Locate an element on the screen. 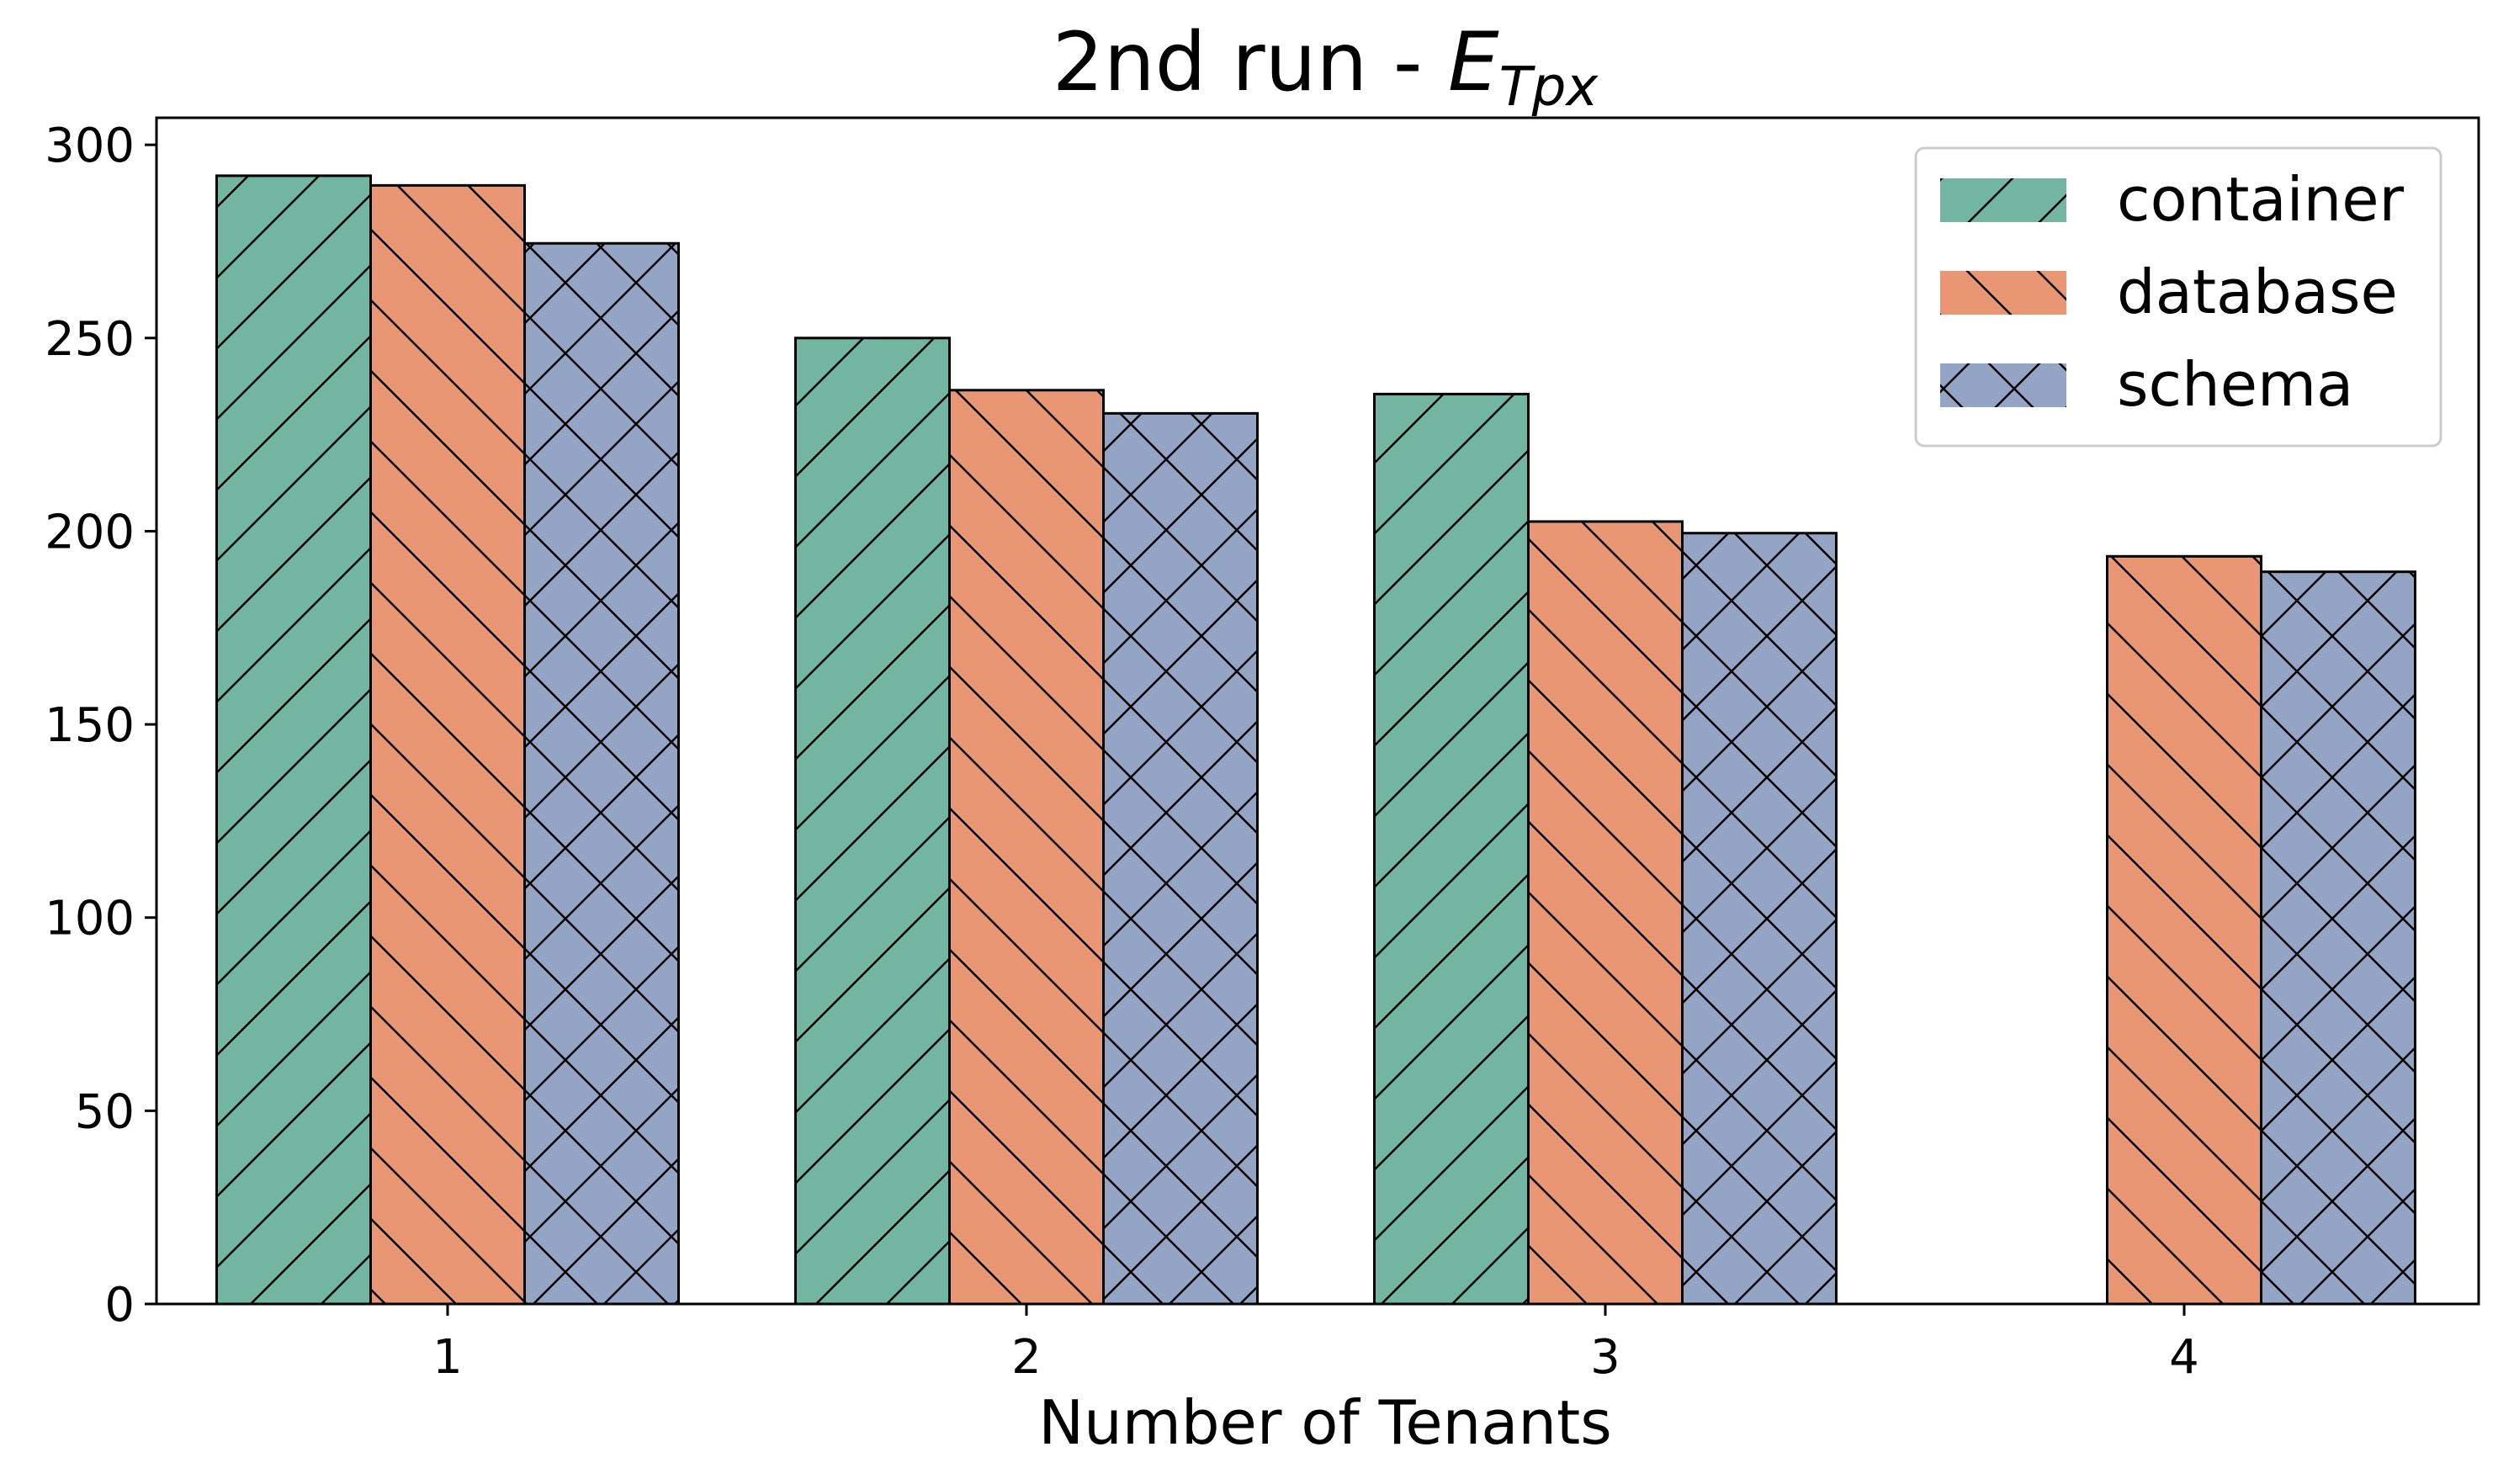 This screenshot has height=1484, width=2498. legend-label: schema is located at coordinates (2235, 384).